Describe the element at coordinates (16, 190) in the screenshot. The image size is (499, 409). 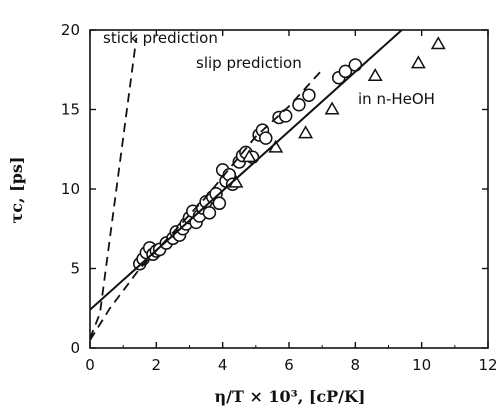
I see `y-axis-title: τc, [ps]` at that location.